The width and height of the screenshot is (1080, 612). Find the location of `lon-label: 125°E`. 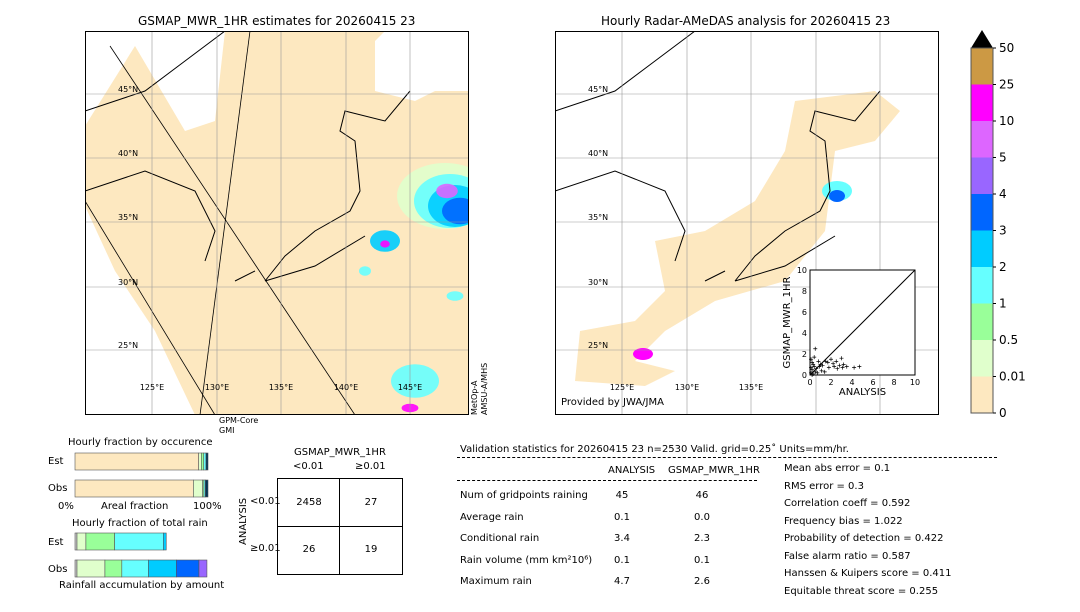

lon-label: 125°E is located at coordinates (152, 387).